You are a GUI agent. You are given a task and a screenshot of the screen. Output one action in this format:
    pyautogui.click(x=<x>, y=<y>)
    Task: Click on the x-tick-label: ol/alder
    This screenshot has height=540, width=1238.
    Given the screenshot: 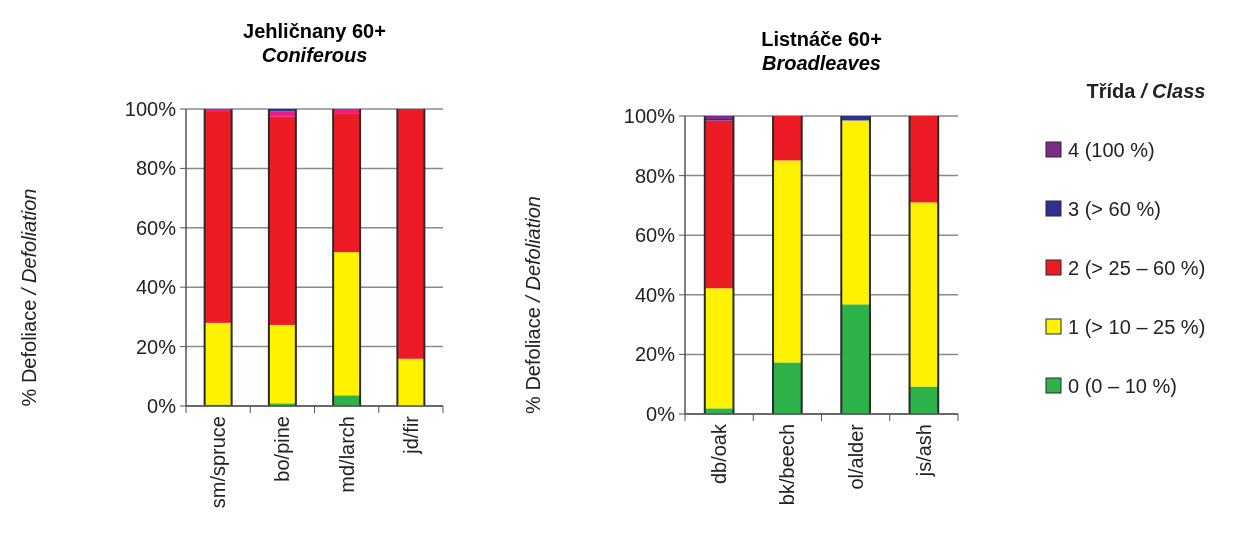 What is the action you would take?
    pyautogui.click(x=855, y=456)
    